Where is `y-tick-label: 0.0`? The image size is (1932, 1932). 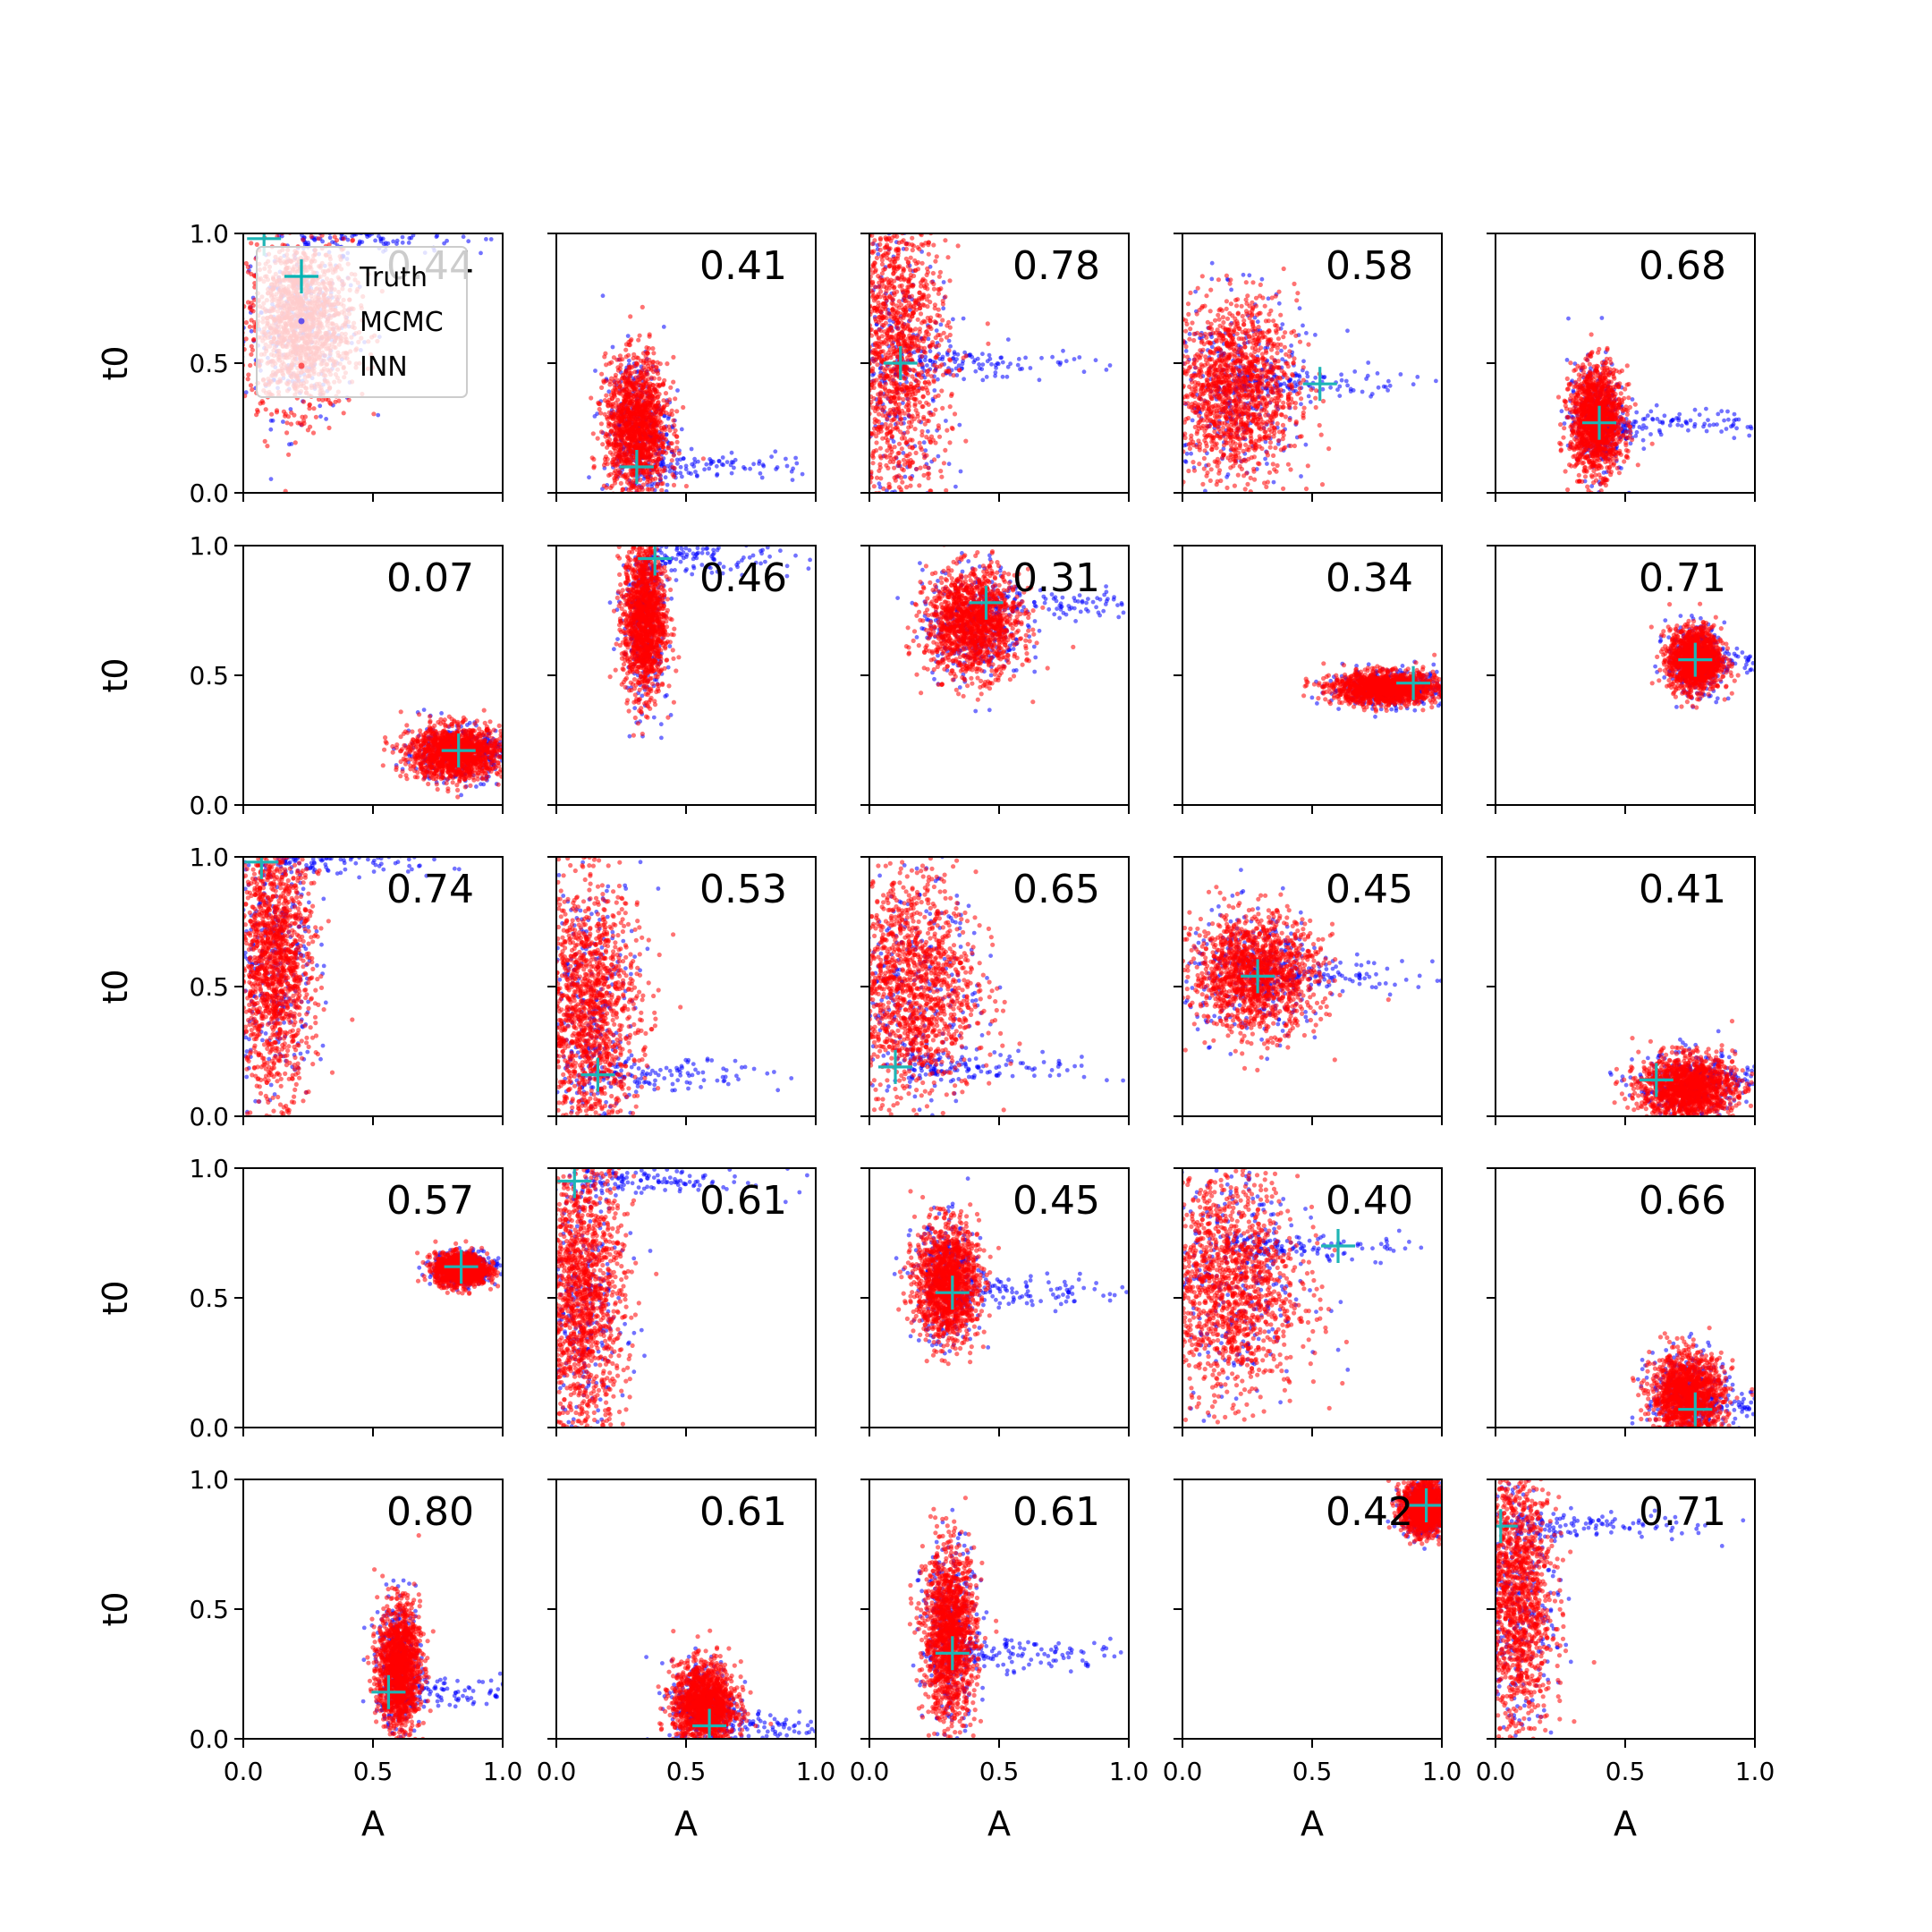 y-tick-label: 0.0 is located at coordinates (209, 493).